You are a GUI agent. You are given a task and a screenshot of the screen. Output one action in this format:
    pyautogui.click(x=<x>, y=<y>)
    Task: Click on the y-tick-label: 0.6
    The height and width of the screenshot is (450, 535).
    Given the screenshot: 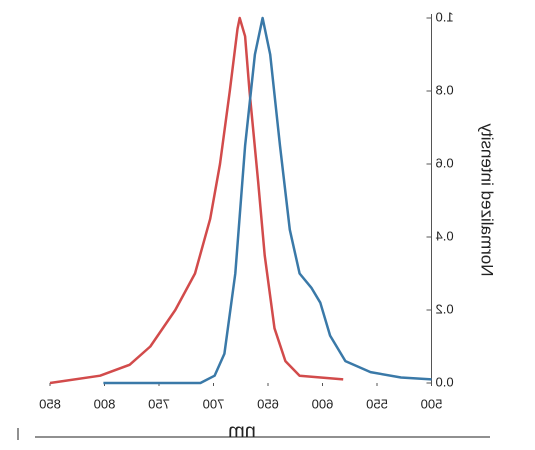 What is the action you would take?
    pyautogui.click(x=445, y=162)
    